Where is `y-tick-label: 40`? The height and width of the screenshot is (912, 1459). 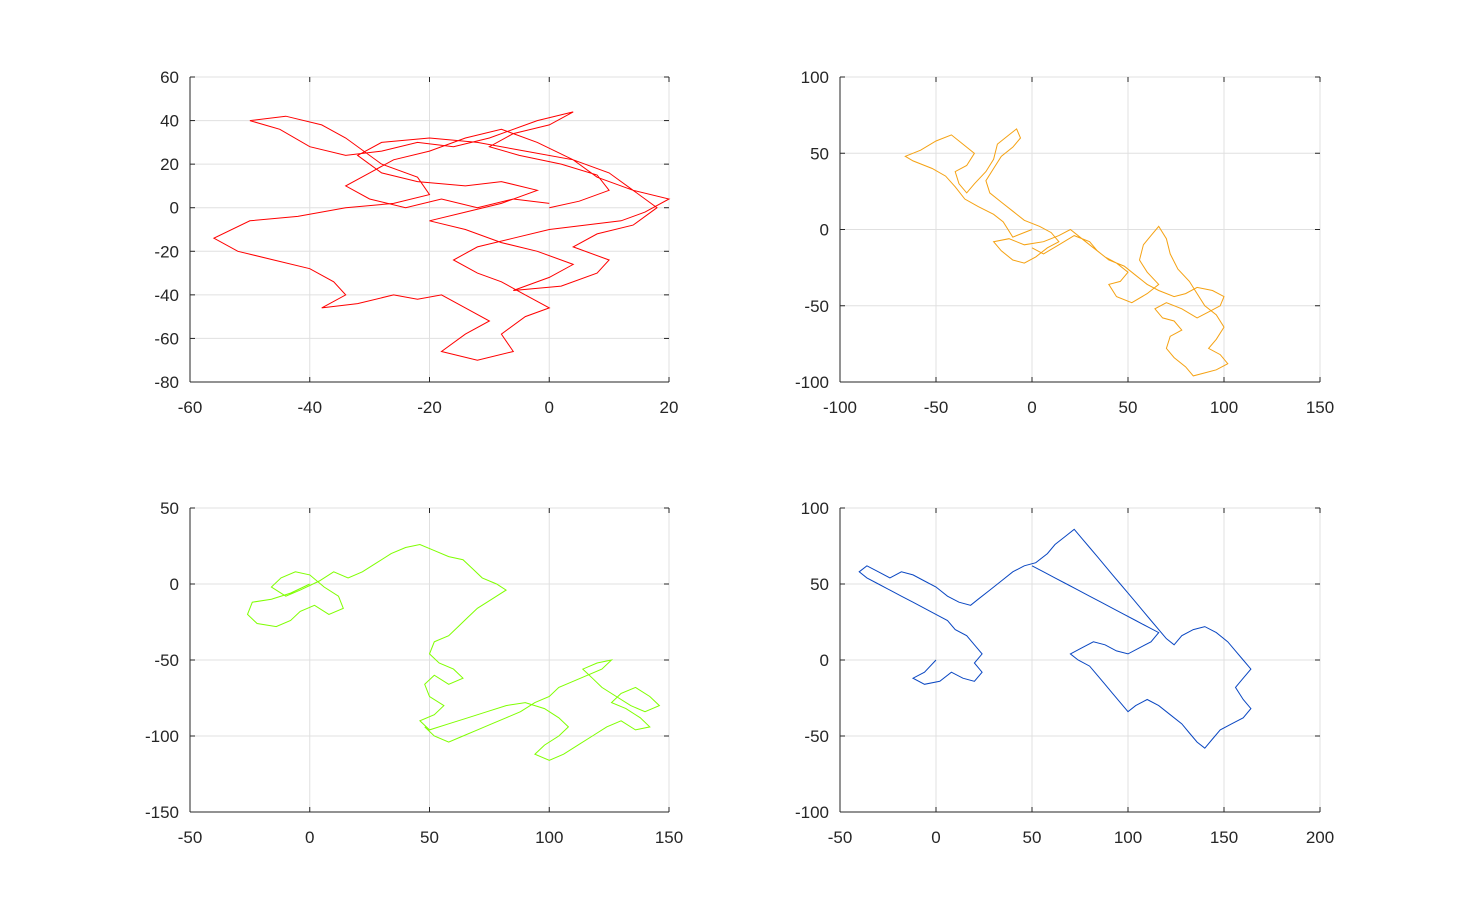 y-tick-label: 40 is located at coordinates (169, 121).